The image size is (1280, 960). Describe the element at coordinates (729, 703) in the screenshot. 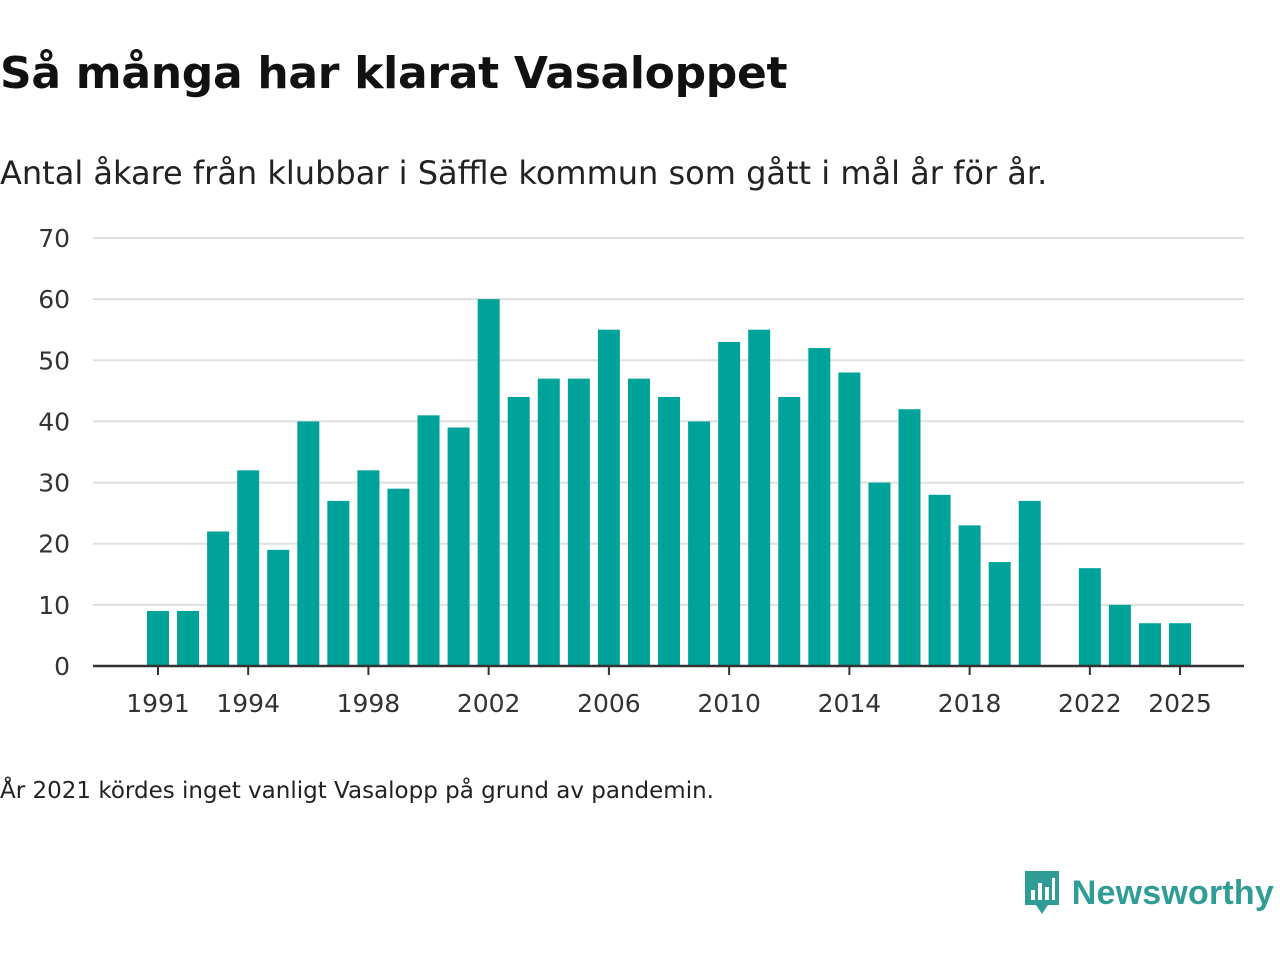

I see `x-tick-label: 2010` at that location.